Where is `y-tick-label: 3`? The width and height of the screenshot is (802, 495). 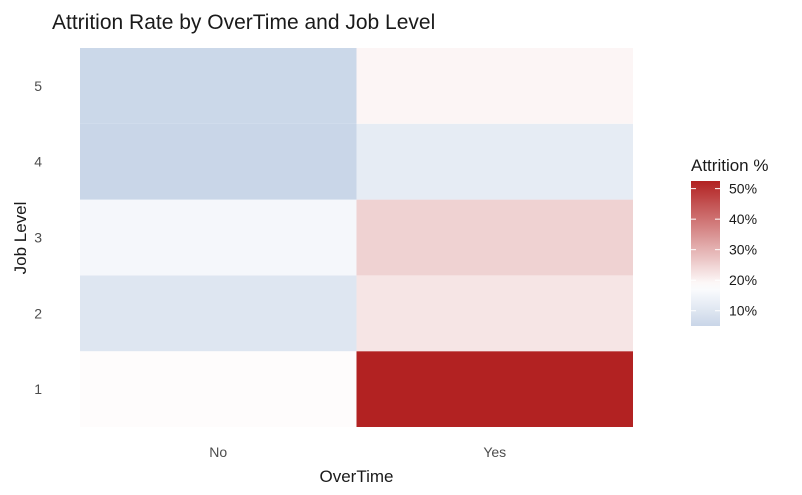
y-tick-label: 3 is located at coordinates (38, 238).